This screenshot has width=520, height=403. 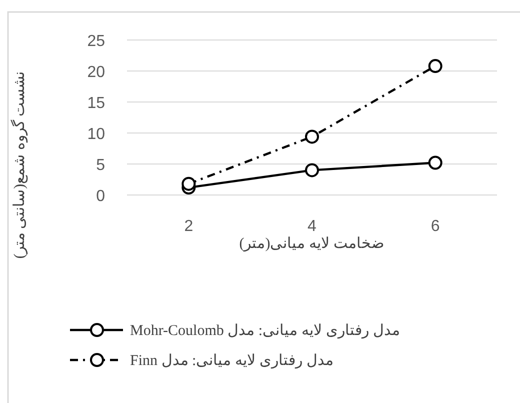 What do you see at coordinates (189, 226) in the screenshot?
I see `x-tick-label: 2` at bounding box center [189, 226].